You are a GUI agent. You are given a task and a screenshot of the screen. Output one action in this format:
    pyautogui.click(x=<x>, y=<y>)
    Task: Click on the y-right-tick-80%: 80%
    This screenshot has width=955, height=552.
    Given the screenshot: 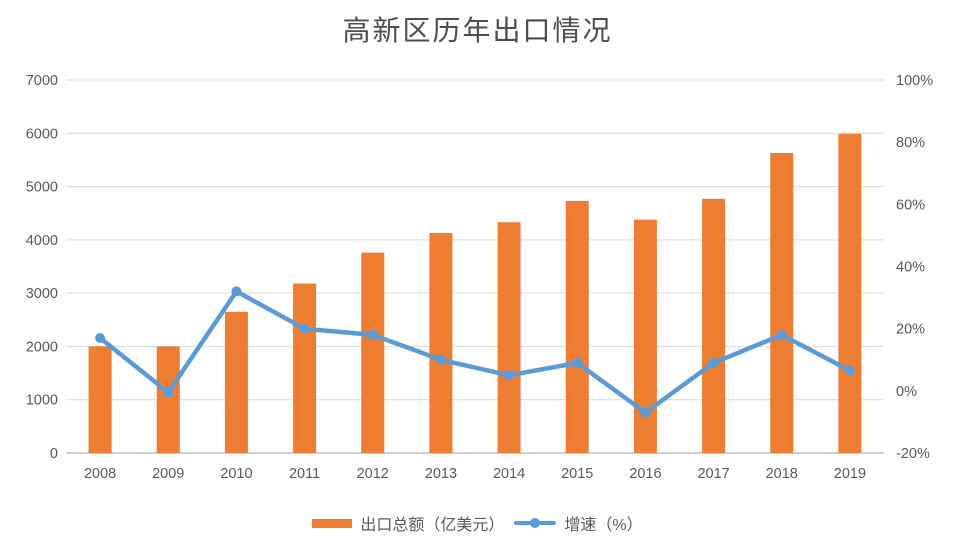 What is the action you would take?
    pyautogui.click(x=910, y=143)
    